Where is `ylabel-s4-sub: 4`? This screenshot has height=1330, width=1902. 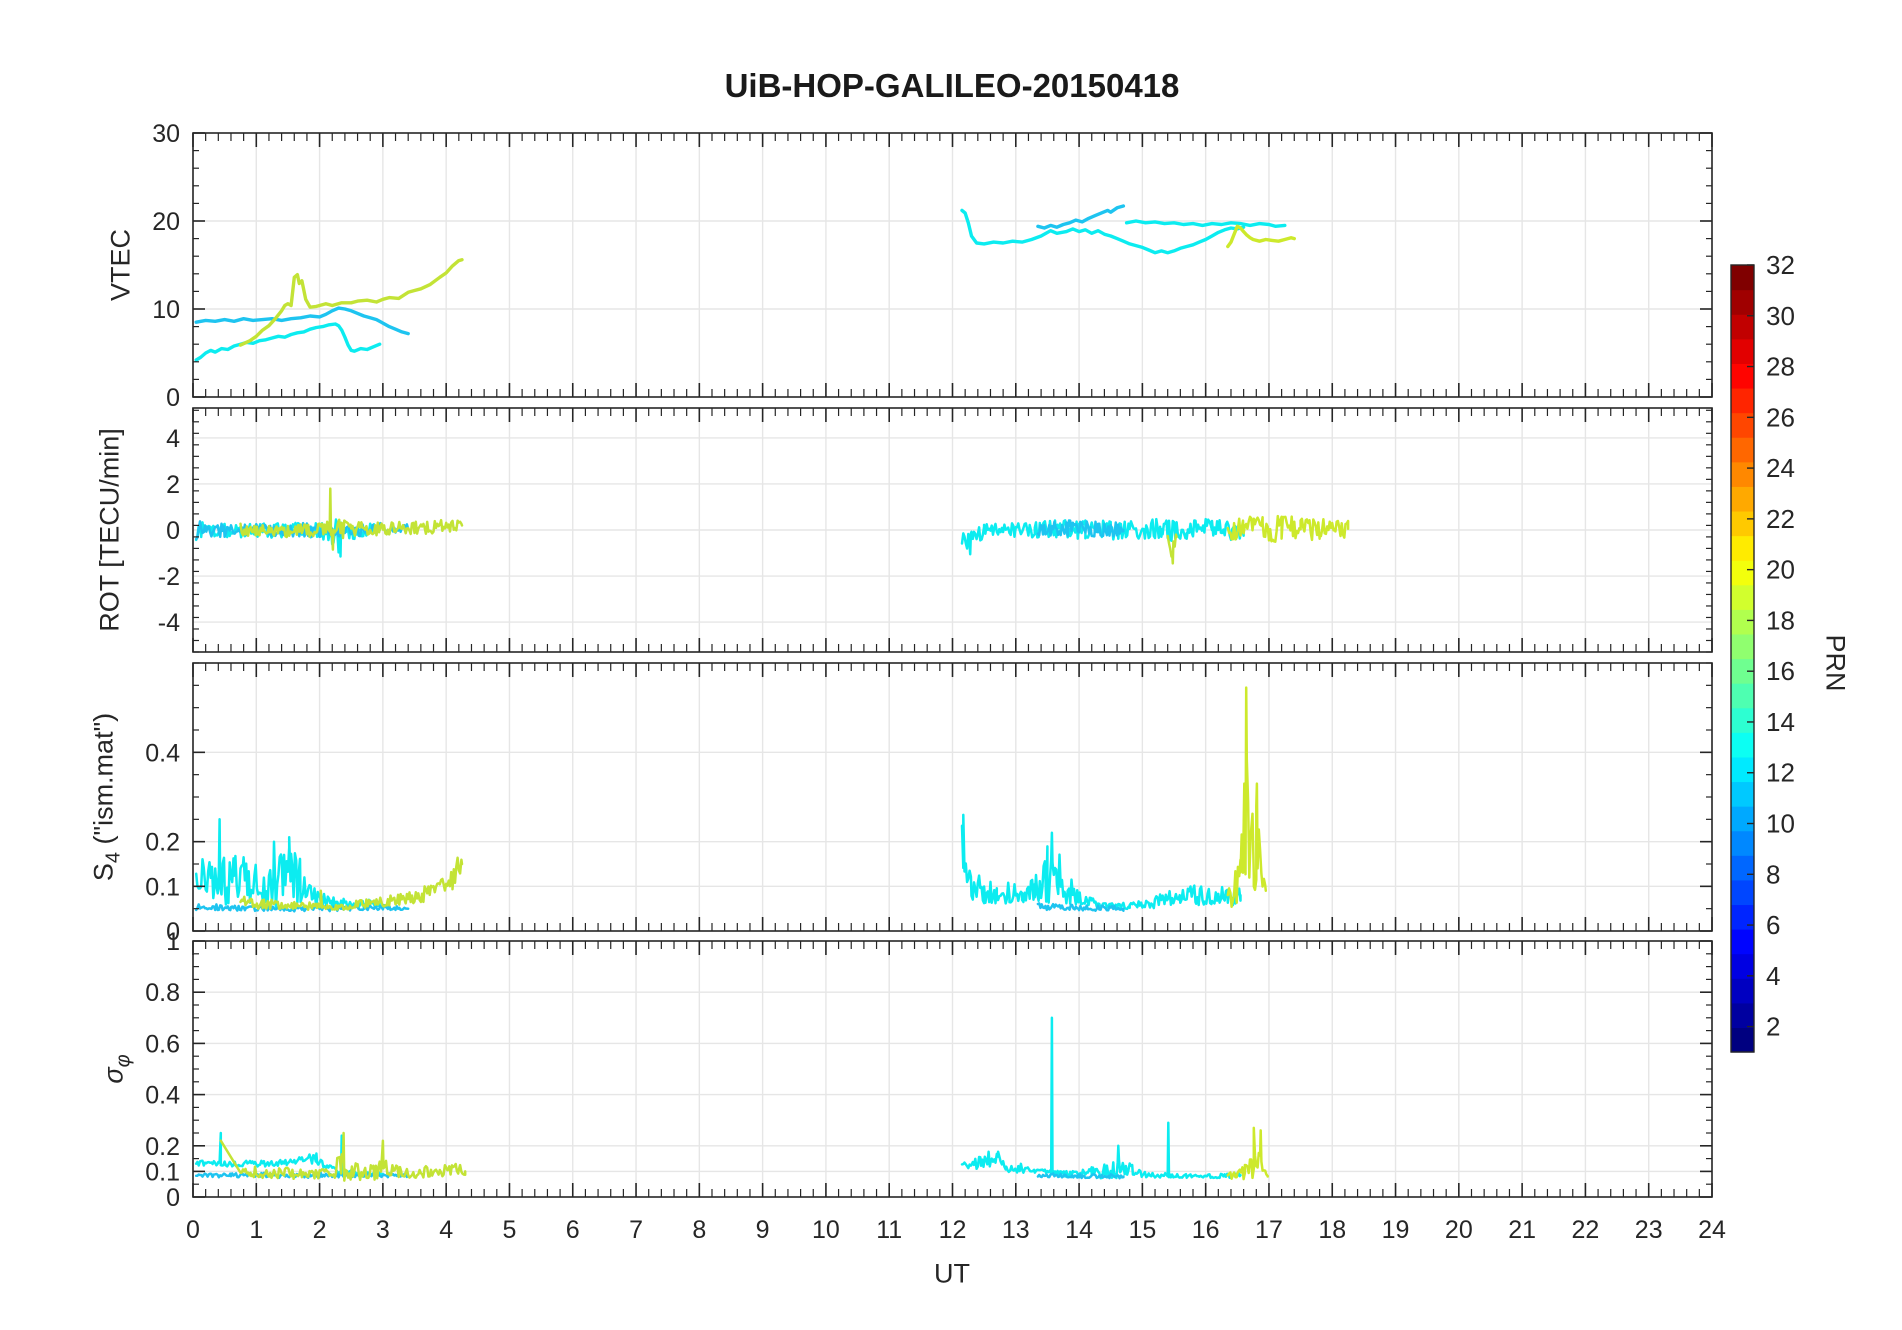
ylabel-s4-sub: 4 is located at coordinates (113, 858).